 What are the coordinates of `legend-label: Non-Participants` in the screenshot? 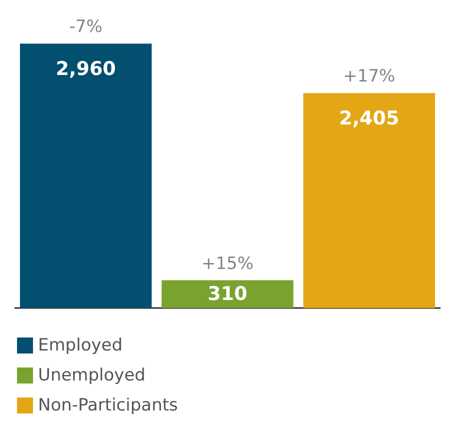 It's located at (108, 406).